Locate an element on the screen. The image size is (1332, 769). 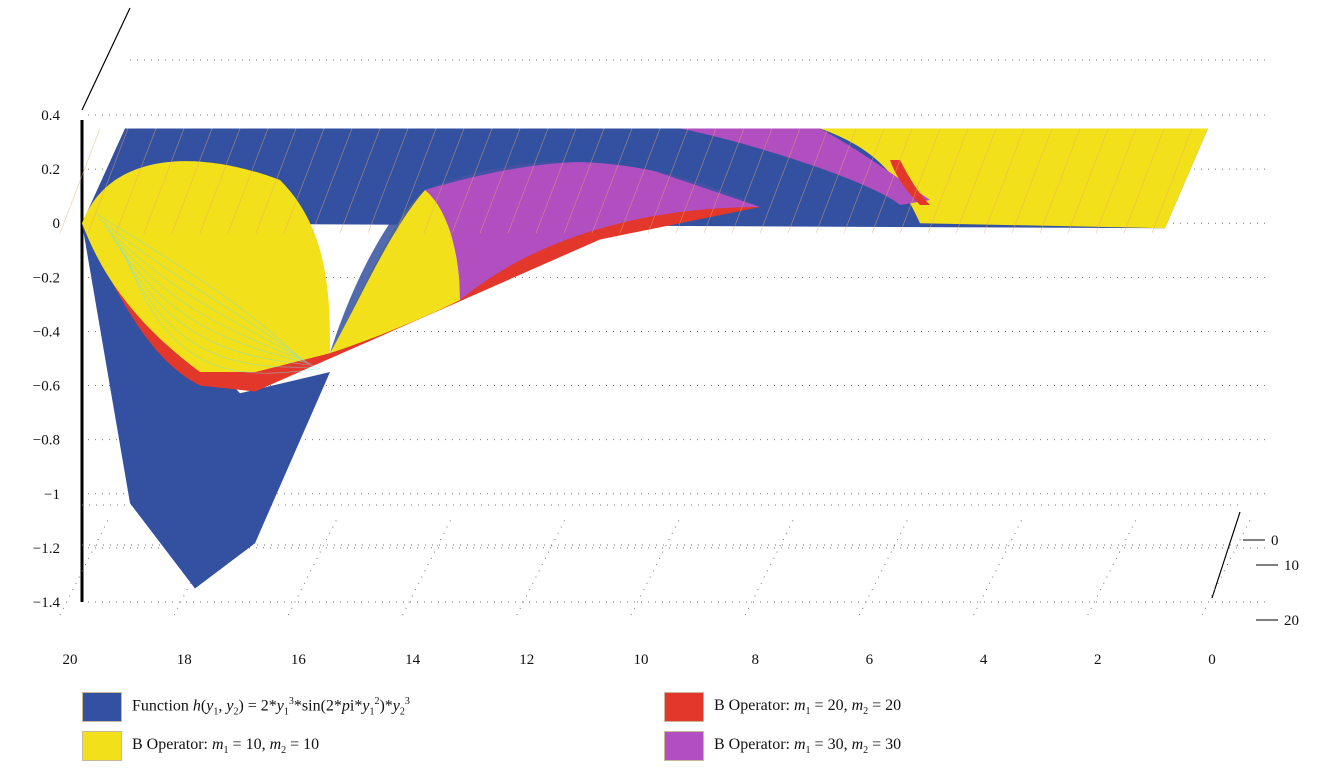
y-tick-label: 0 is located at coordinates (1275, 541).